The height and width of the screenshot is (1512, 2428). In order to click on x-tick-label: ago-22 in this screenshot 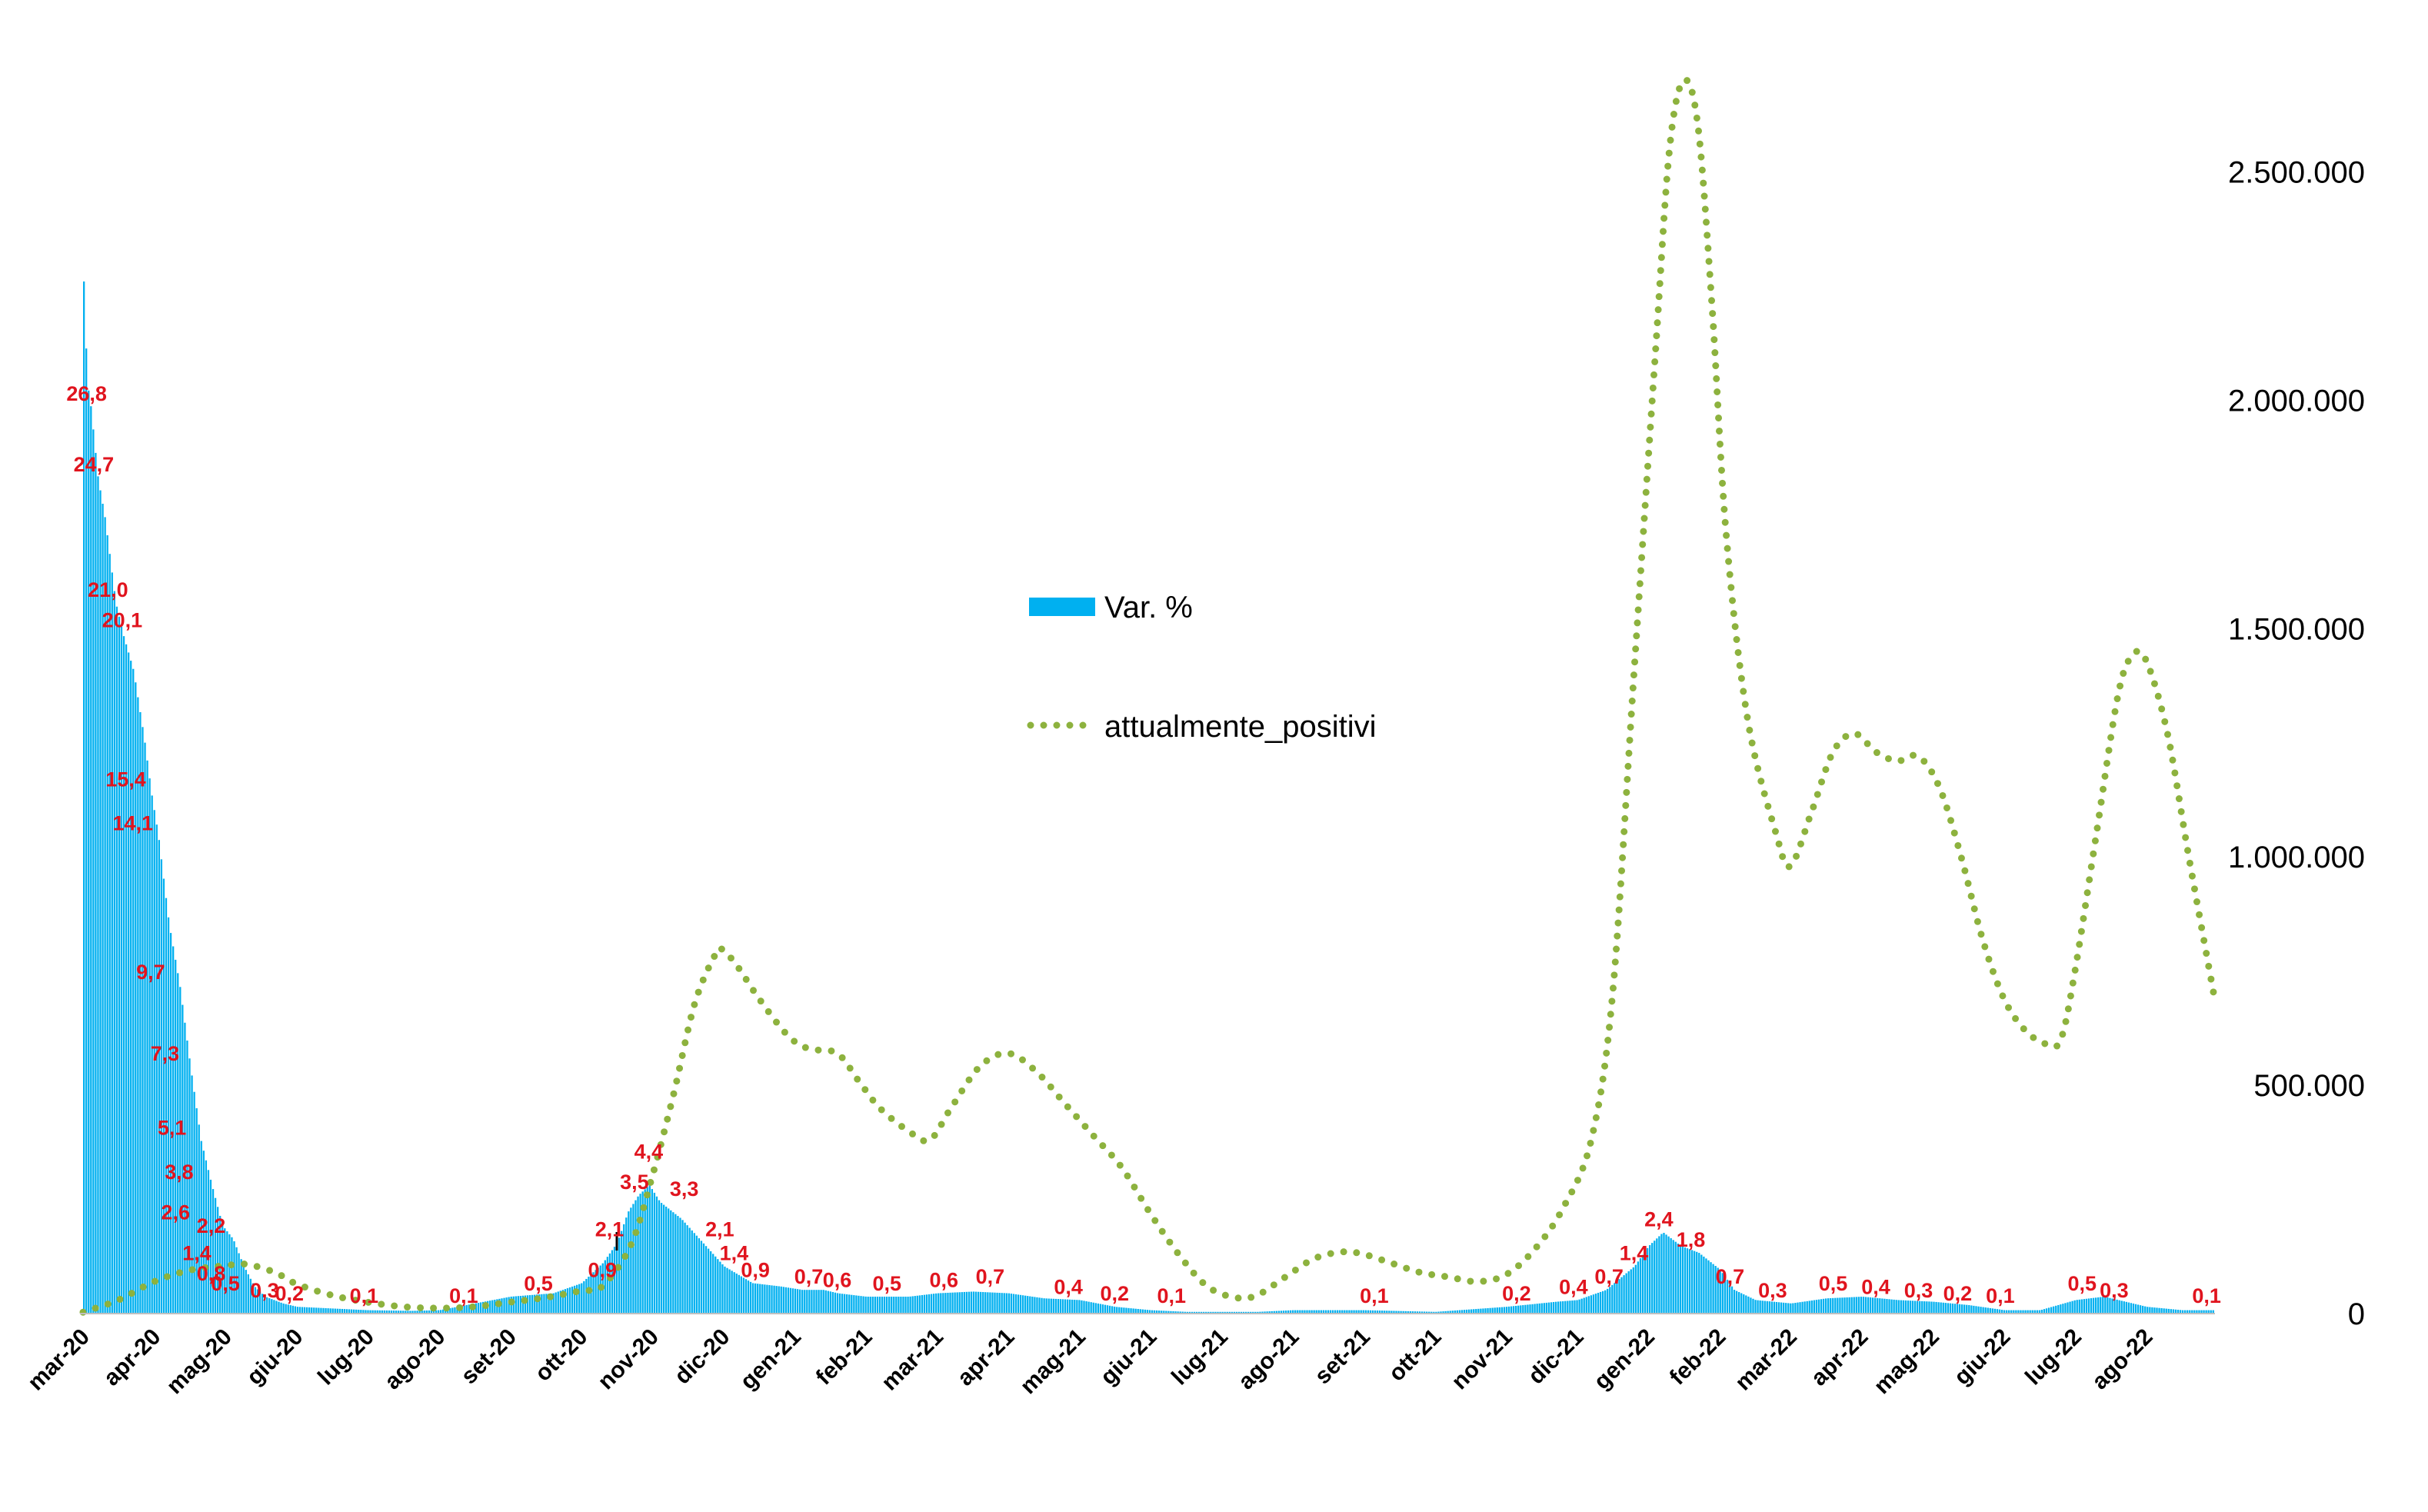, I will do `click(2122, 1359)`.